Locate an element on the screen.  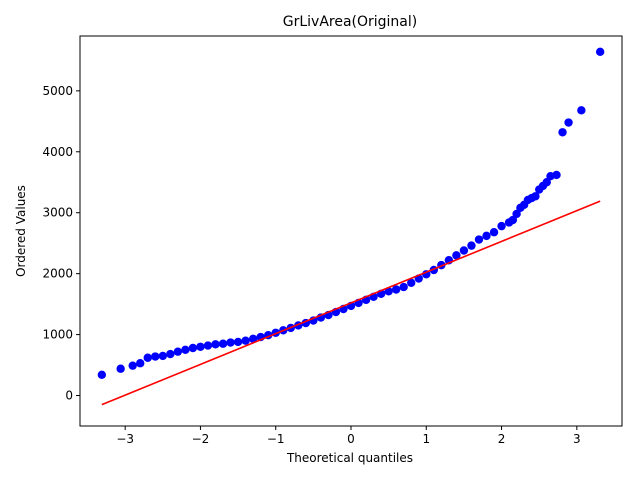
x-tick-label: −3 is located at coordinates (125, 439).